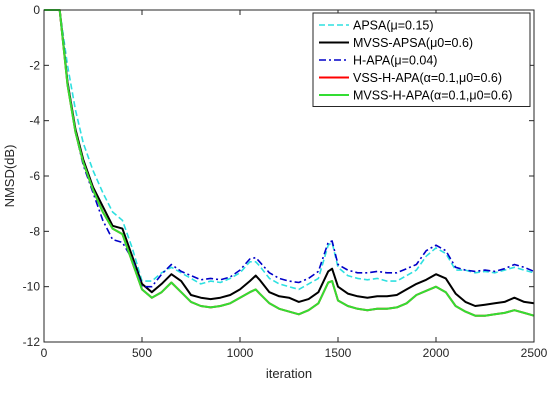 The image size is (550, 411). Describe the element at coordinates (44, 353) in the screenshot. I see `x-tick-label: 0` at that location.